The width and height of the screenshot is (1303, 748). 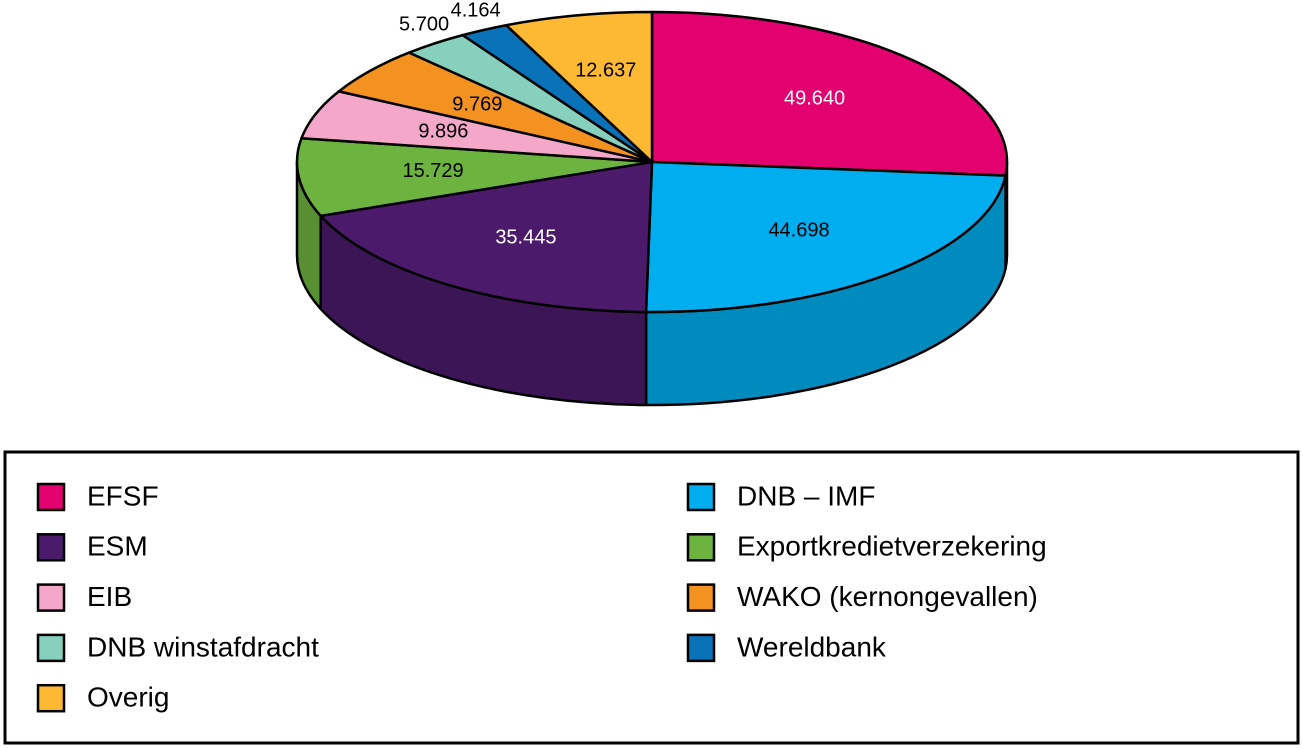 What do you see at coordinates (892, 546) in the screenshot?
I see `legend-label: Exportkredietverzekering` at bounding box center [892, 546].